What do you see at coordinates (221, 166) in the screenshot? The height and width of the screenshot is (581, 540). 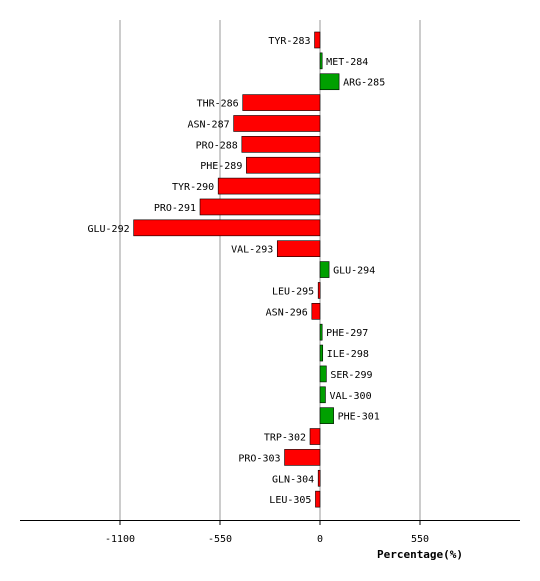 I see `bar-label: PHE-289` at bounding box center [221, 166].